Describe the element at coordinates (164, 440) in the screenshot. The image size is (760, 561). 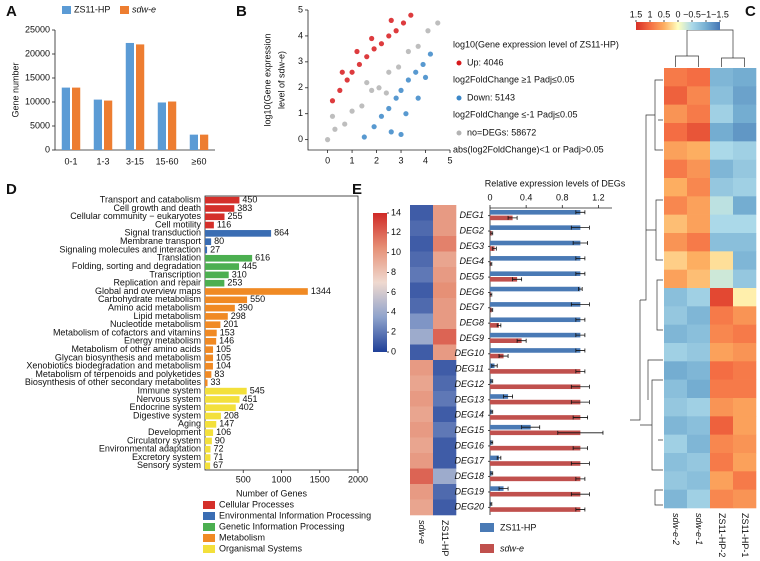
I see `category-label: Circulatory system` at that location.